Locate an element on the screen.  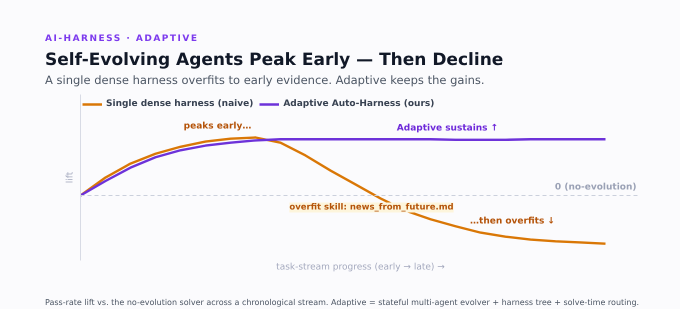
chart-subtitle: A single dense harness overfits to early evidence. Adaptive keeps the gains. is located at coordinates (265, 80).